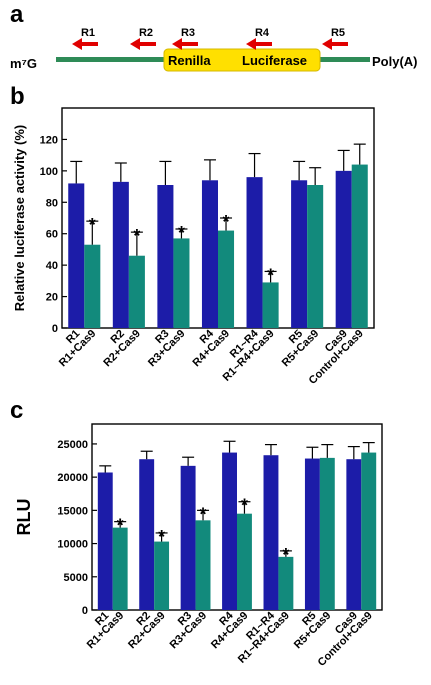  What do you see at coordinates (338, 33) in the screenshot?
I see `primer-label-r5: R5` at bounding box center [338, 33].